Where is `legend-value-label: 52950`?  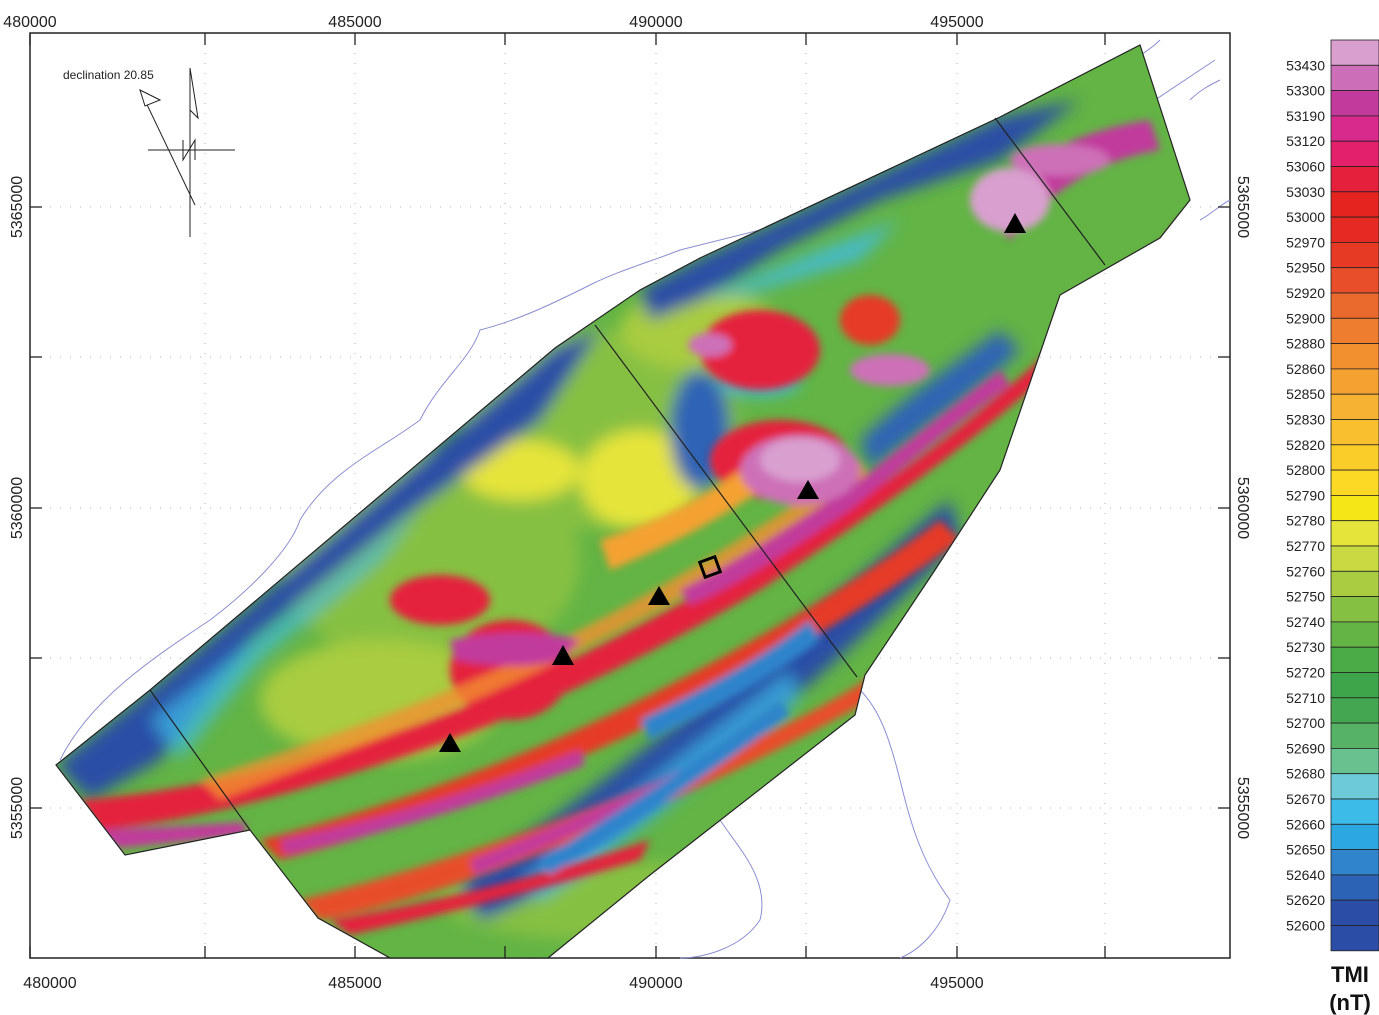
legend-value-label: 52950 is located at coordinates (1305, 268).